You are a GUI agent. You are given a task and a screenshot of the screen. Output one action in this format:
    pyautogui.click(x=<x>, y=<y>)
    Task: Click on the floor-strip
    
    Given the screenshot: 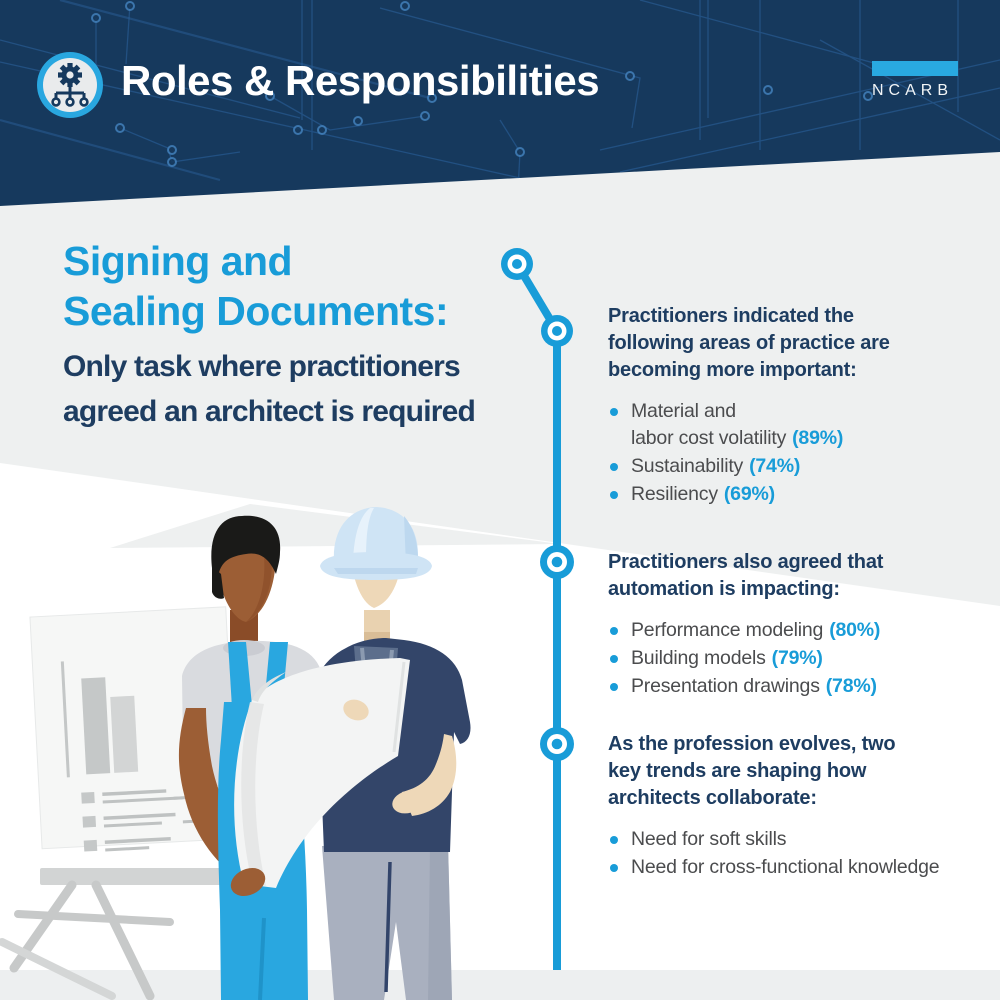 What is the action you would take?
    pyautogui.click(x=500, y=985)
    